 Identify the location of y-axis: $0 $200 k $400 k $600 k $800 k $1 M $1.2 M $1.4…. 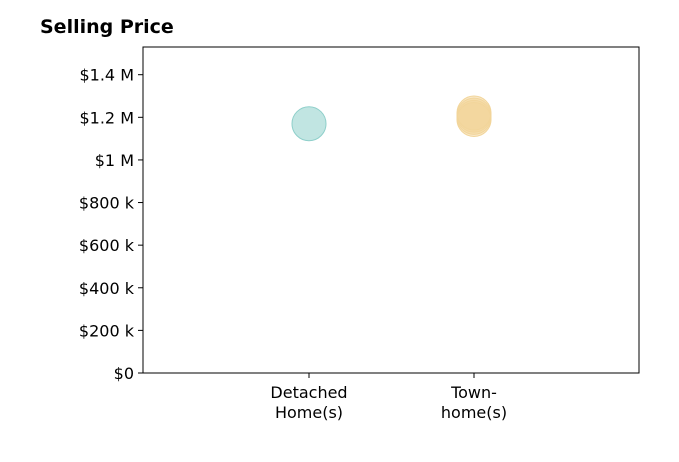
(111, 224).